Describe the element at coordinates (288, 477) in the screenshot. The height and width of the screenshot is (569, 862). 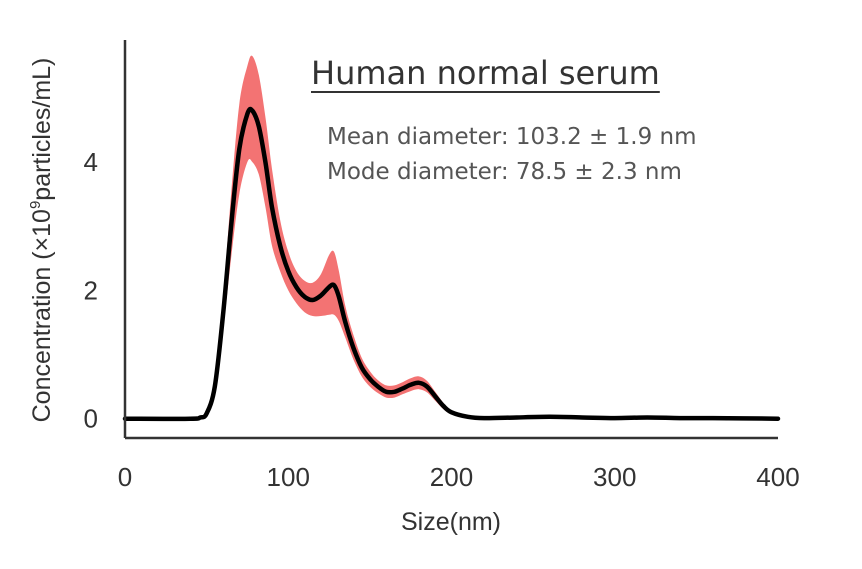
I see `x-tick-label: 100` at that location.